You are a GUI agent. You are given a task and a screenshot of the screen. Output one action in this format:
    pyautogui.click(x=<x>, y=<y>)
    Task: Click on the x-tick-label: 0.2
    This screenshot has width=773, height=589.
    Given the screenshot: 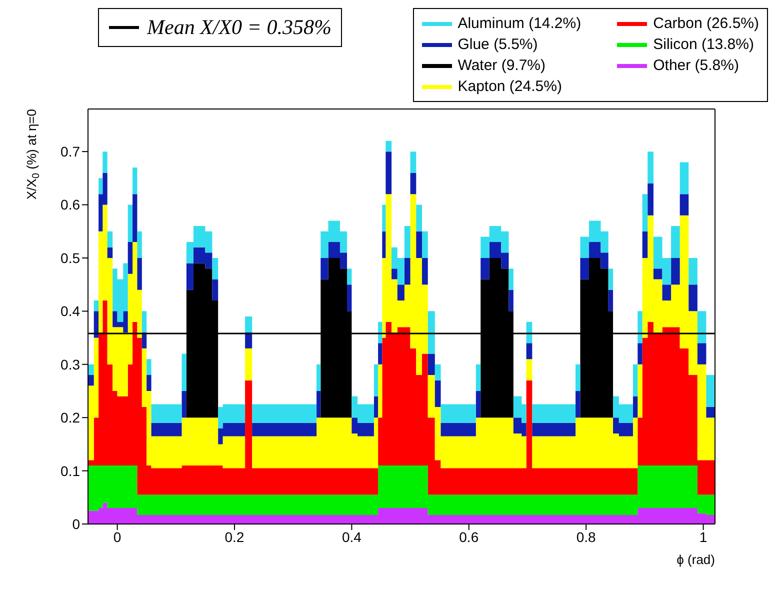 What is the action you would take?
    pyautogui.click(x=234, y=536)
    